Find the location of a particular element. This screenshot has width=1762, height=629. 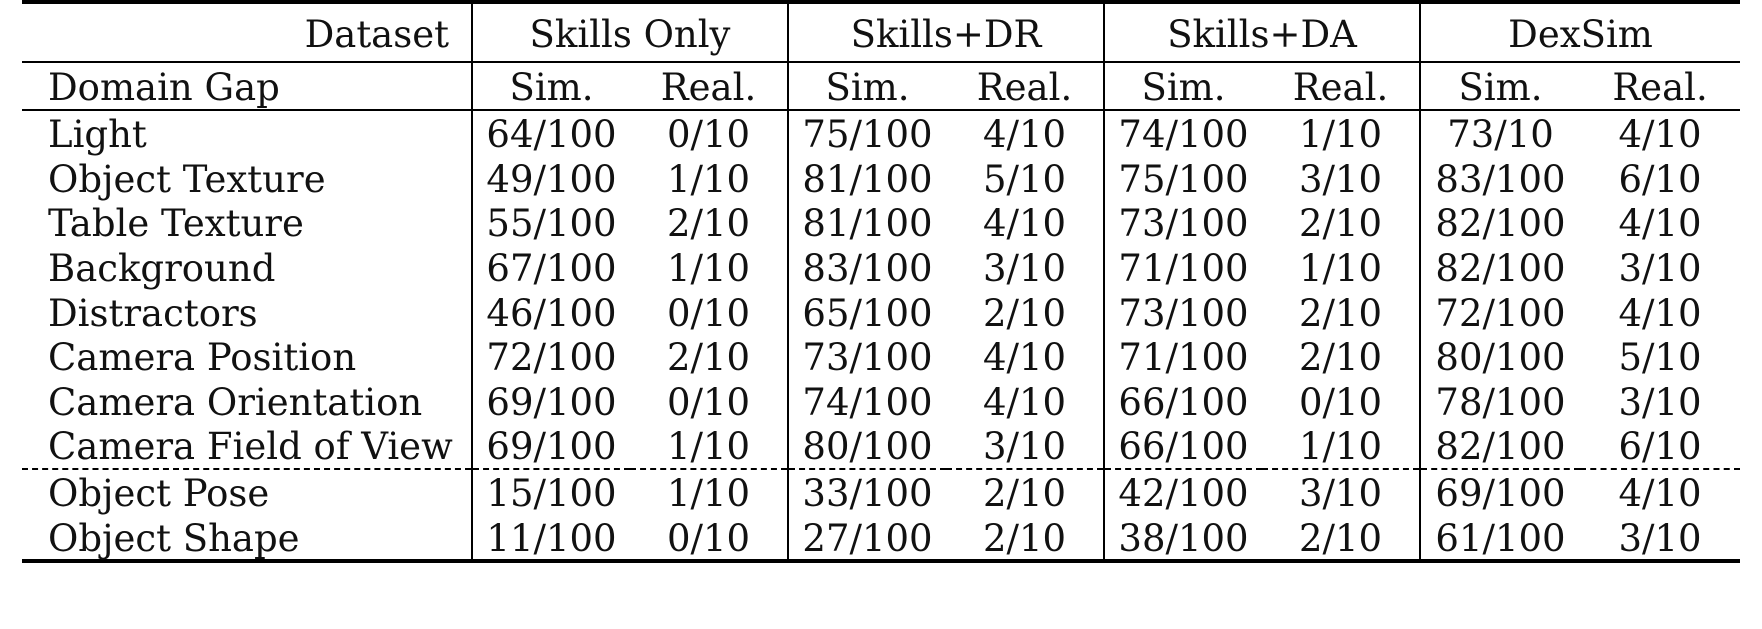

sim-score-cell: 65/100 is located at coordinates (867, 311).